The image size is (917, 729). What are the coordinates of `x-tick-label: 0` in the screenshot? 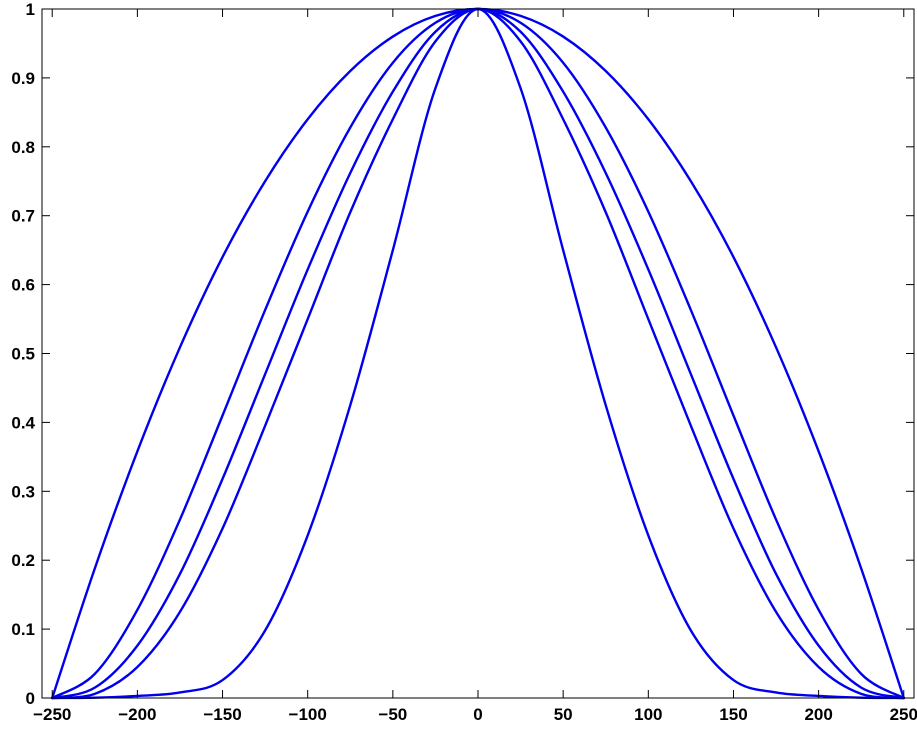 It's located at (477, 714).